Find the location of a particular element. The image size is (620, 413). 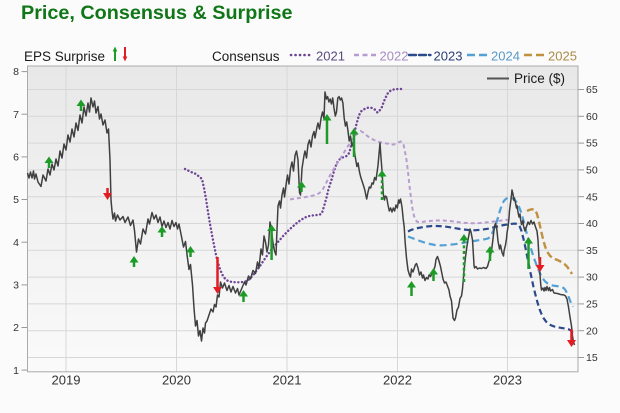

svg-text: 40 is located at coordinates (592, 224).